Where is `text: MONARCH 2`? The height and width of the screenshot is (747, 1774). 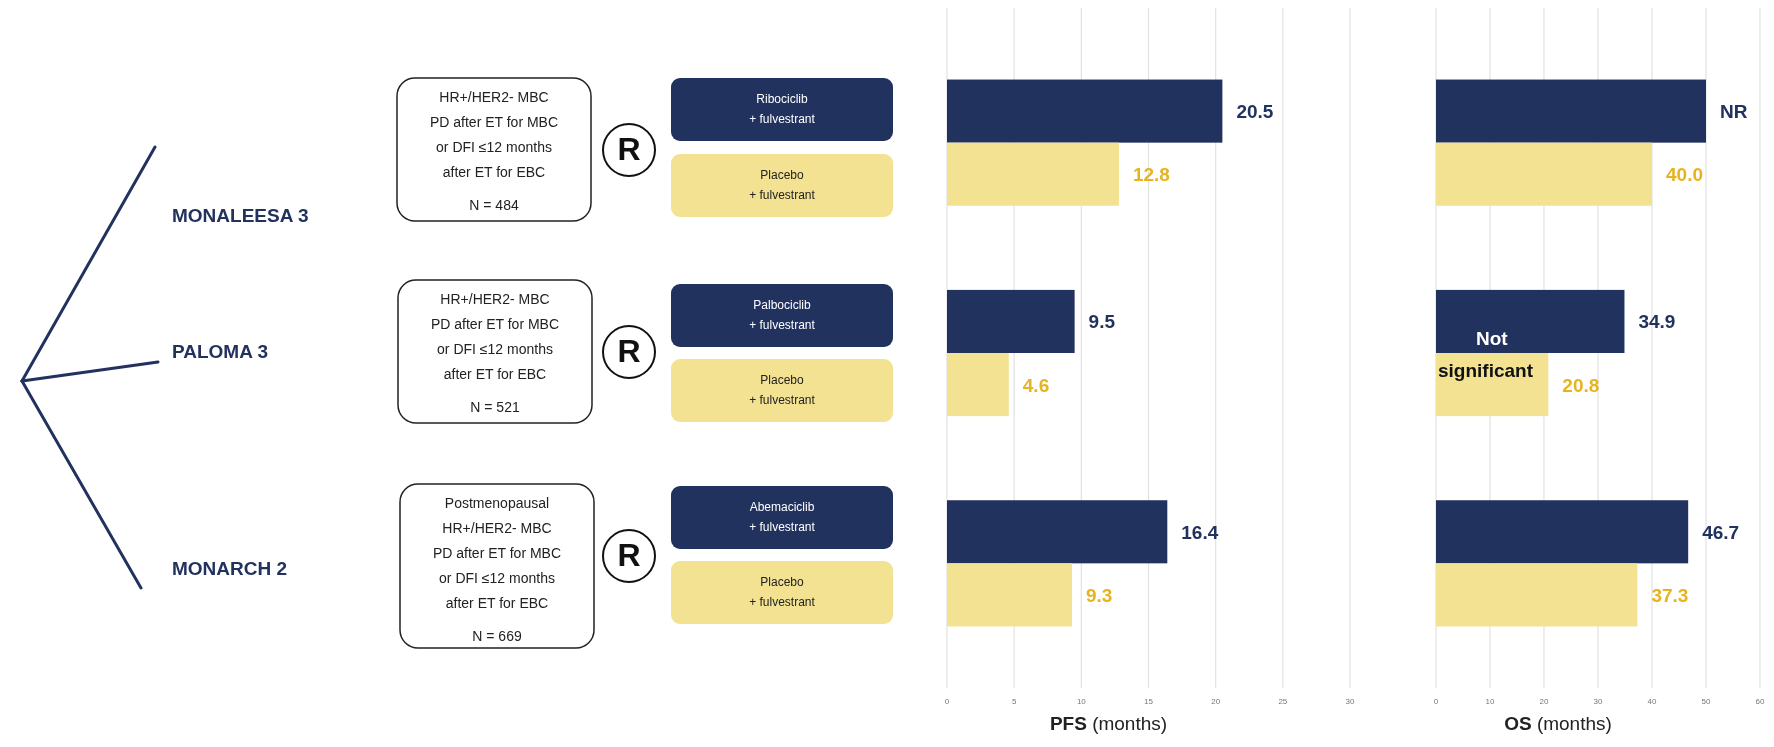
text: MONARCH 2 is located at coordinates (230, 569).